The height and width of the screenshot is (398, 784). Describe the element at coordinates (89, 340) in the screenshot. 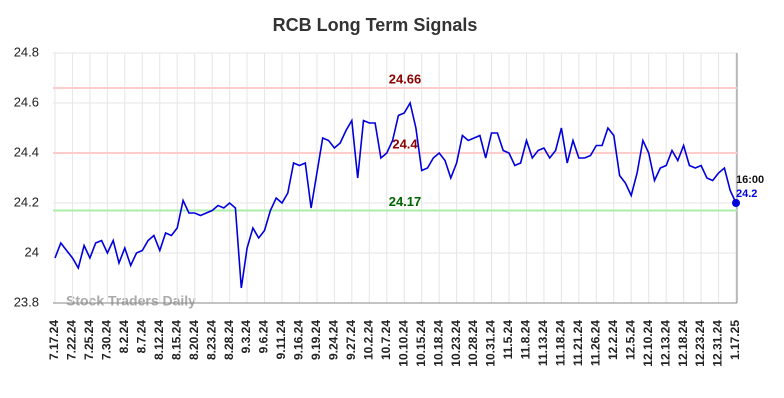

I see `x-tick-label: 7.25.24` at that location.